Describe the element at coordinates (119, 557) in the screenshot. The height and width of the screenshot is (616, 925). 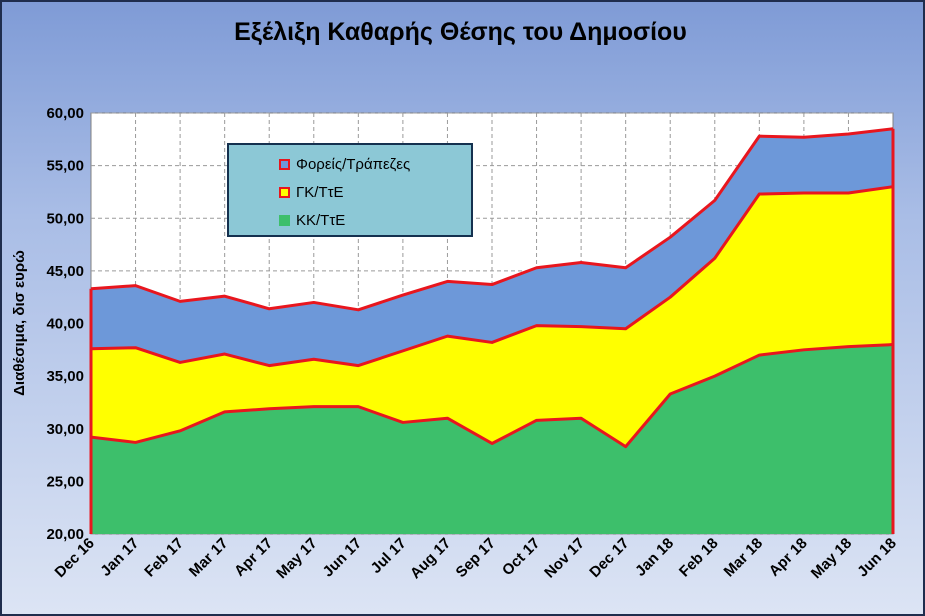
I see `x-tick-label: Jan 17` at that location.